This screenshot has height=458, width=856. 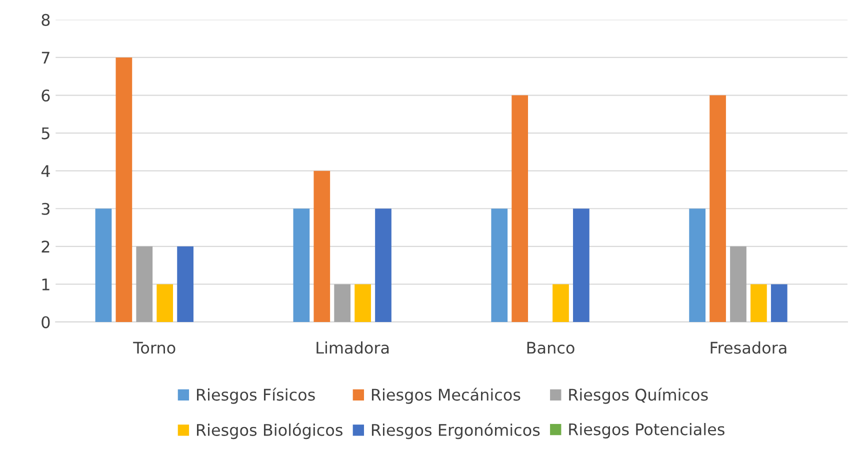 I want to click on x-tick-label: Torno, so click(x=154, y=348).